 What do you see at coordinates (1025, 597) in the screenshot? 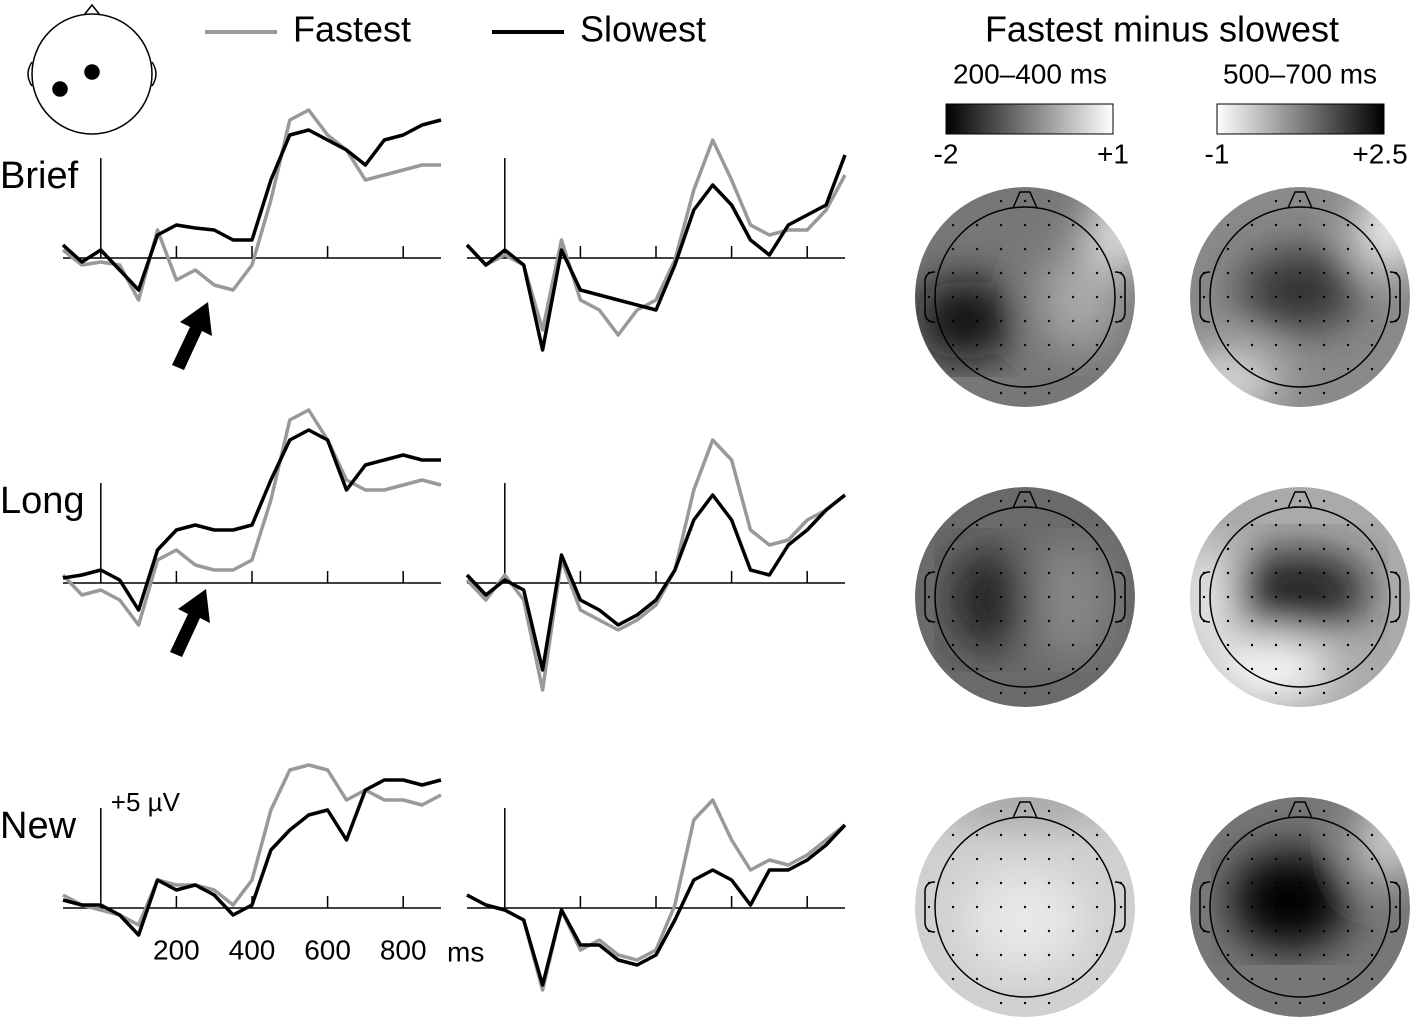
I see `head-outline` at bounding box center [1025, 597].